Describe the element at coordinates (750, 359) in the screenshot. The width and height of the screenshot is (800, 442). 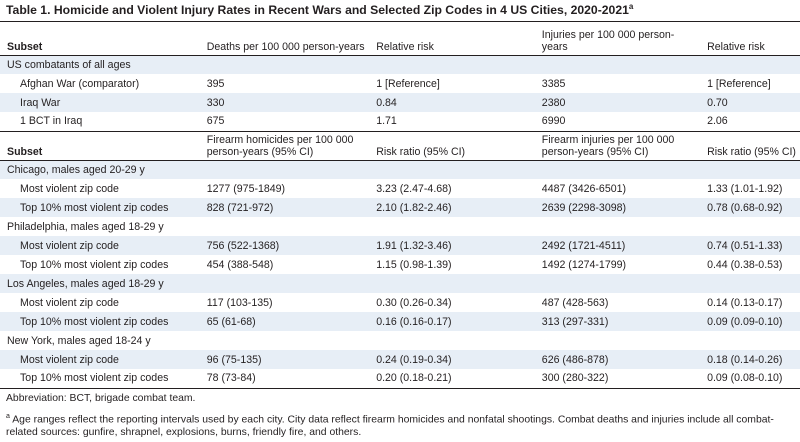
I see `cell-risk-ratio-2: 0.18 (0.14-0.26)` at that location.